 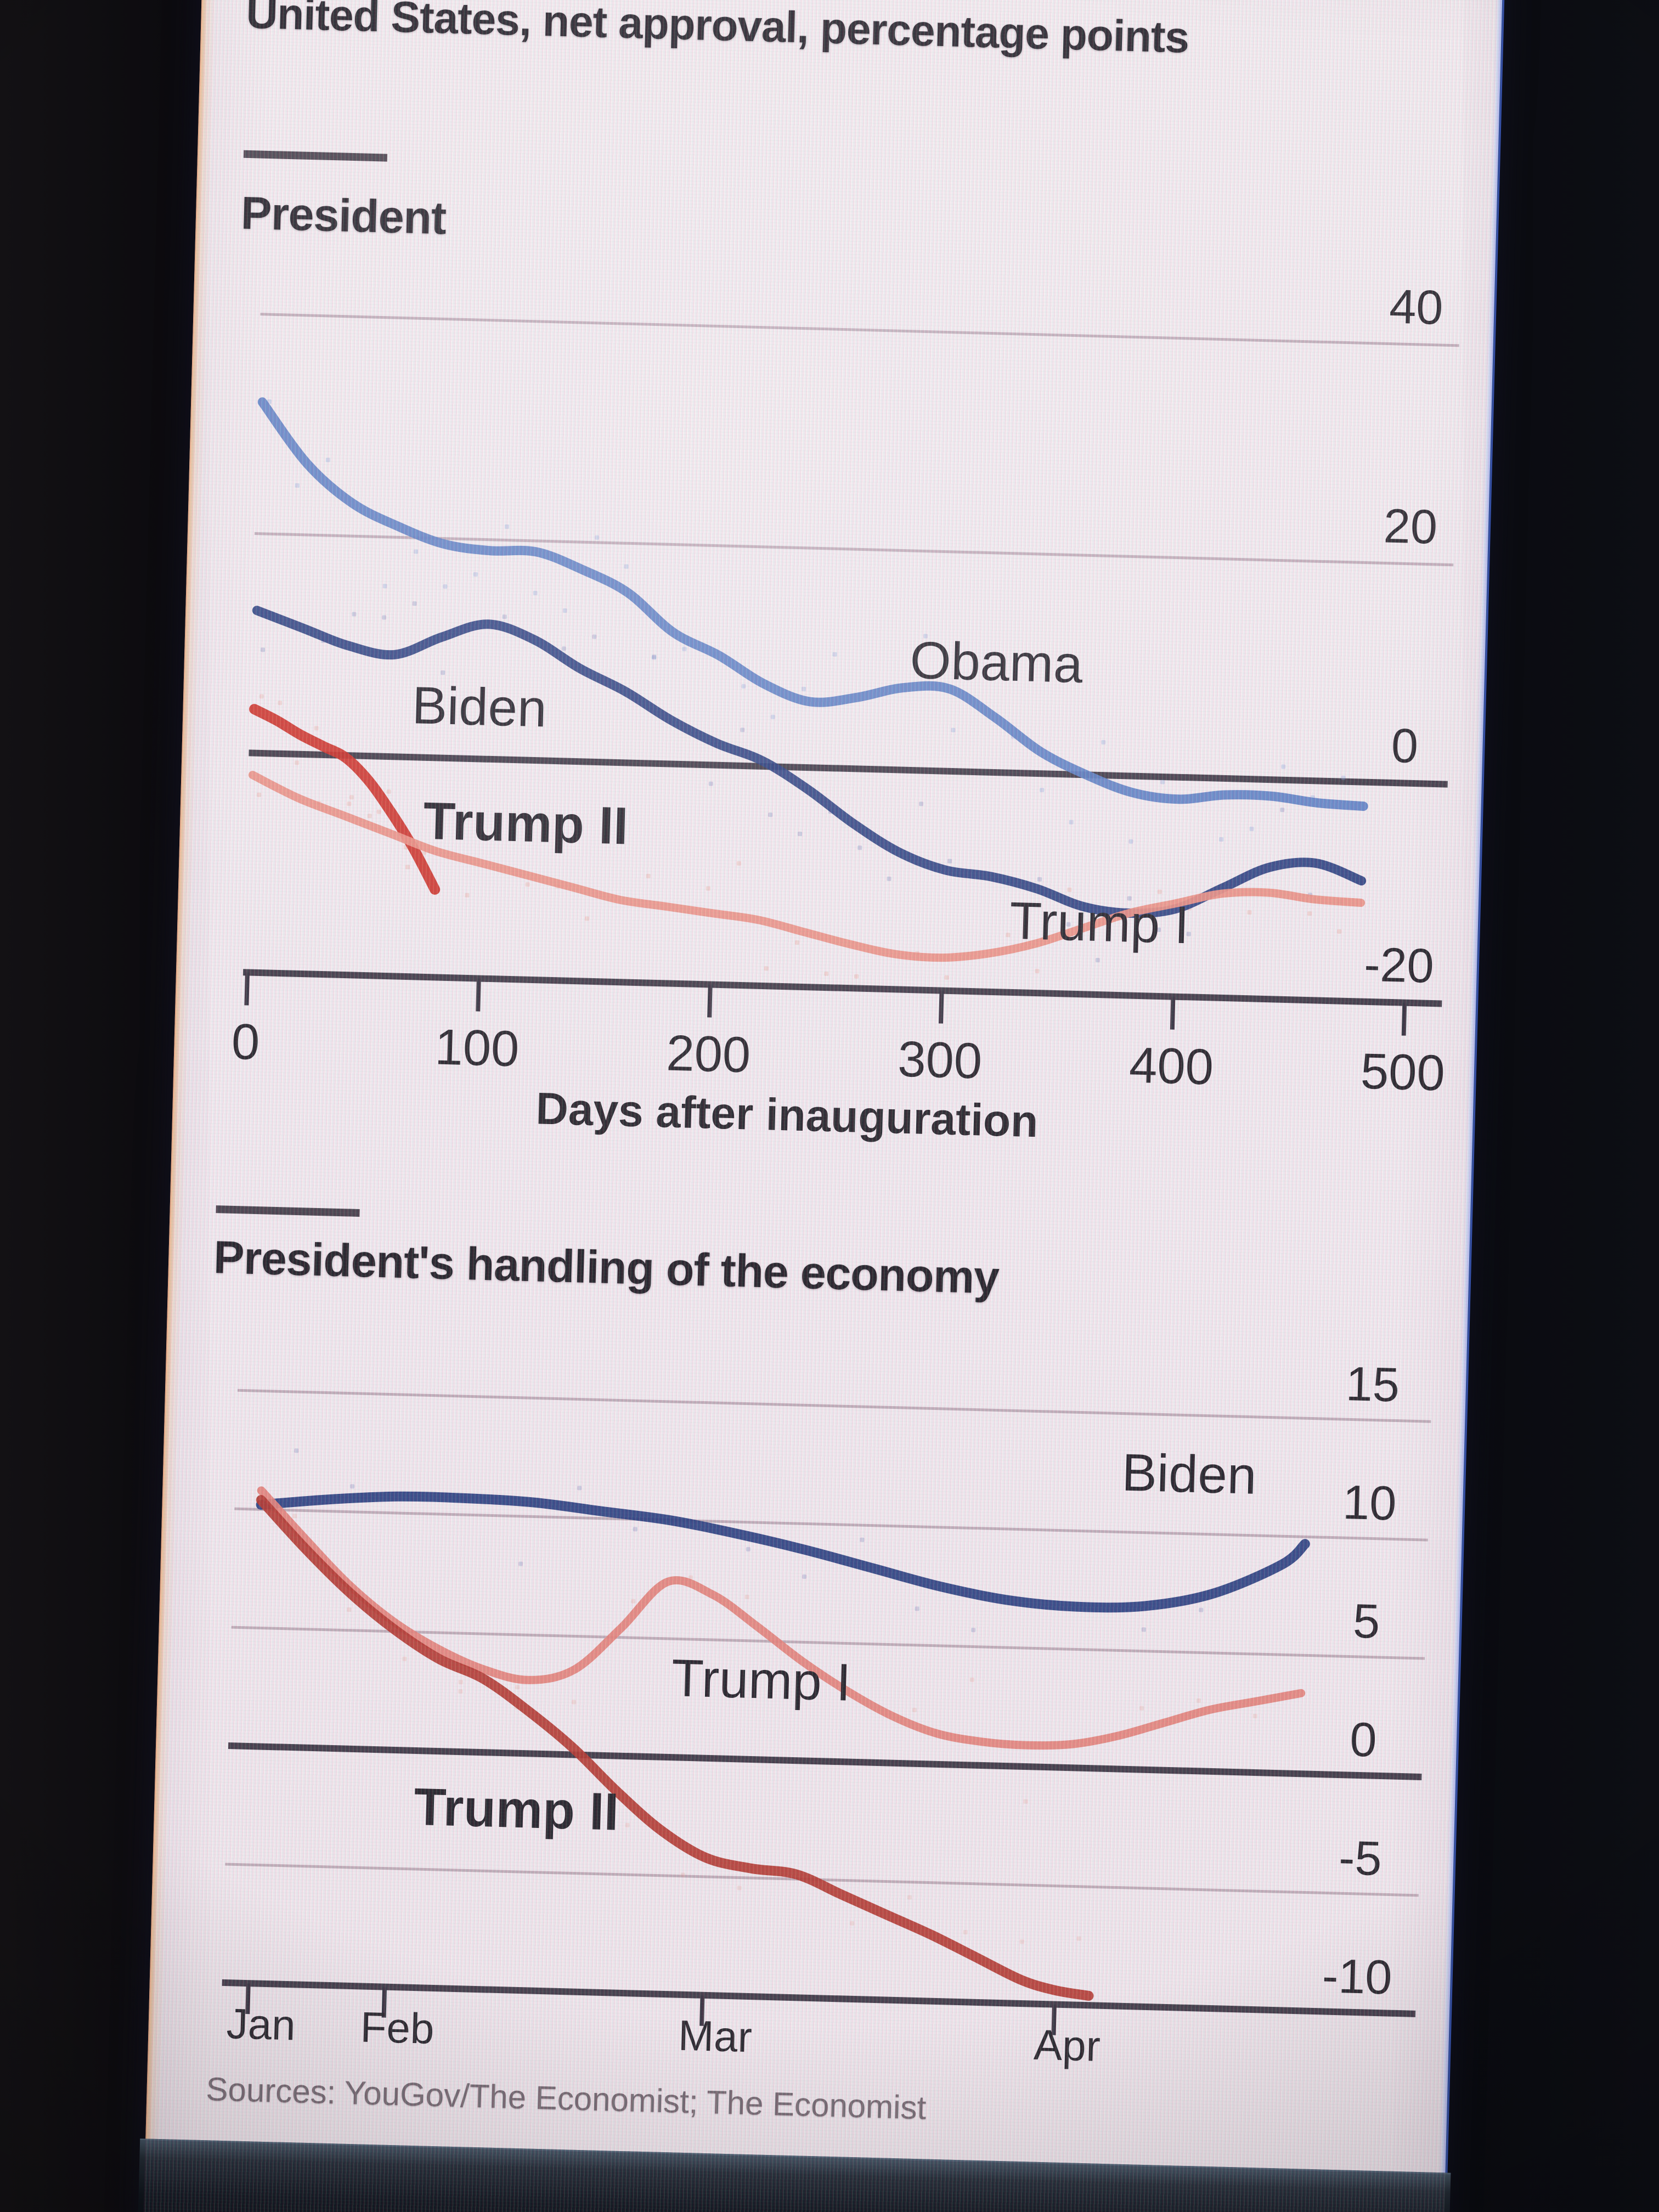 I want to click on x-tick-label: Feb, so click(x=398, y=2028).